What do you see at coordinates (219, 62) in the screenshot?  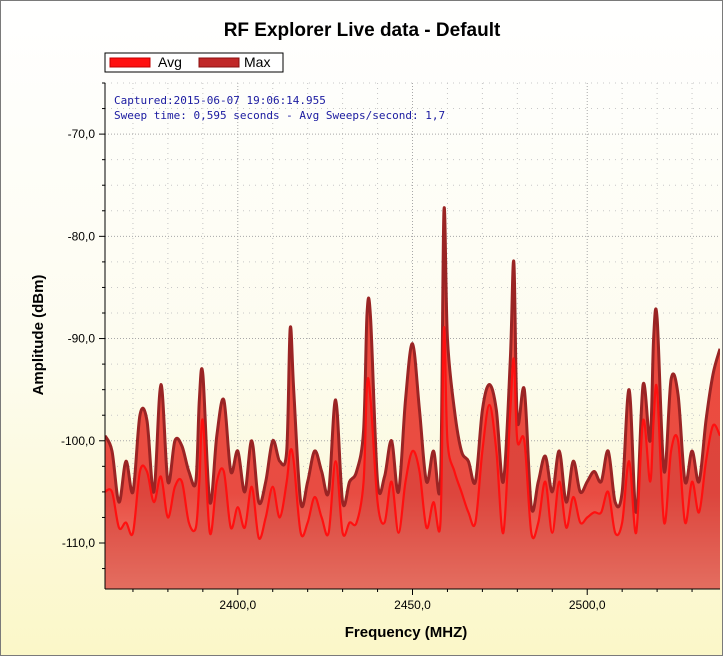 I see `legend-swatch-max` at bounding box center [219, 62].